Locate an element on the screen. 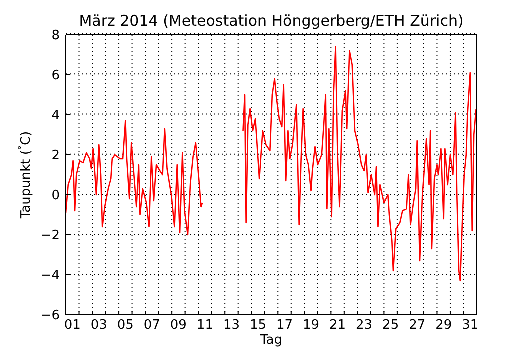  x-tick-label: 13 is located at coordinates (231, 325).